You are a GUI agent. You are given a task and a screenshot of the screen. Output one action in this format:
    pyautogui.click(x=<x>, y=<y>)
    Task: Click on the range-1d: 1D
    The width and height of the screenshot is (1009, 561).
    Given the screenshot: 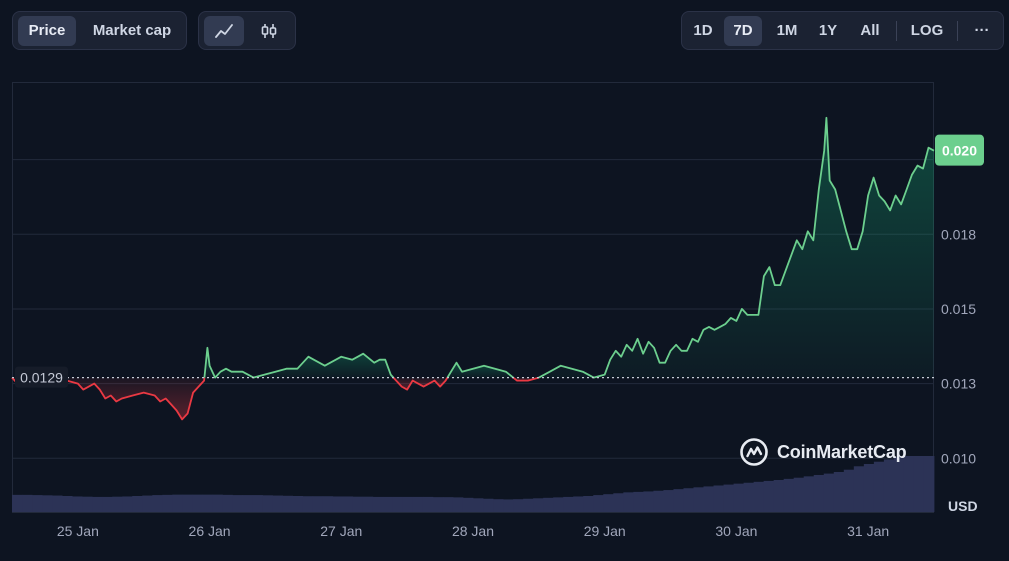 What is the action you would take?
    pyautogui.click(x=703, y=30)
    